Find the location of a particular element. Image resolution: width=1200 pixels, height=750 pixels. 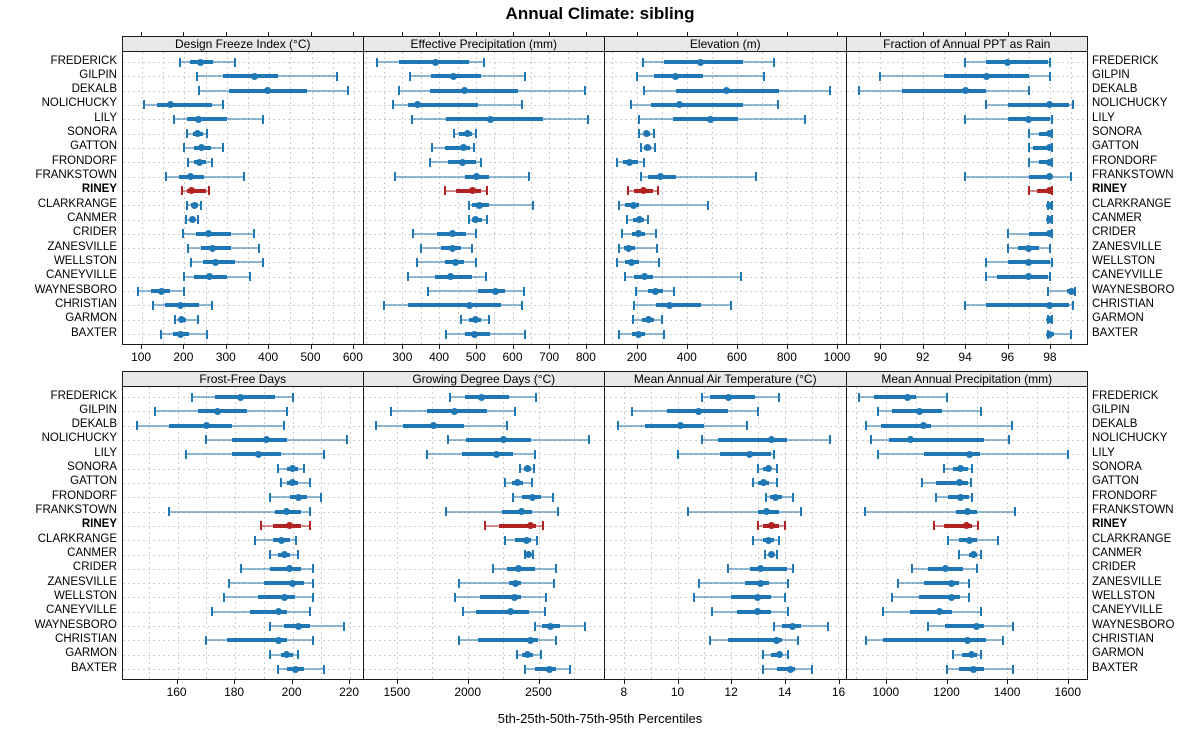

station-label-right-nolichucky: NOLICHUCKY is located at coordinates (1130, 103).